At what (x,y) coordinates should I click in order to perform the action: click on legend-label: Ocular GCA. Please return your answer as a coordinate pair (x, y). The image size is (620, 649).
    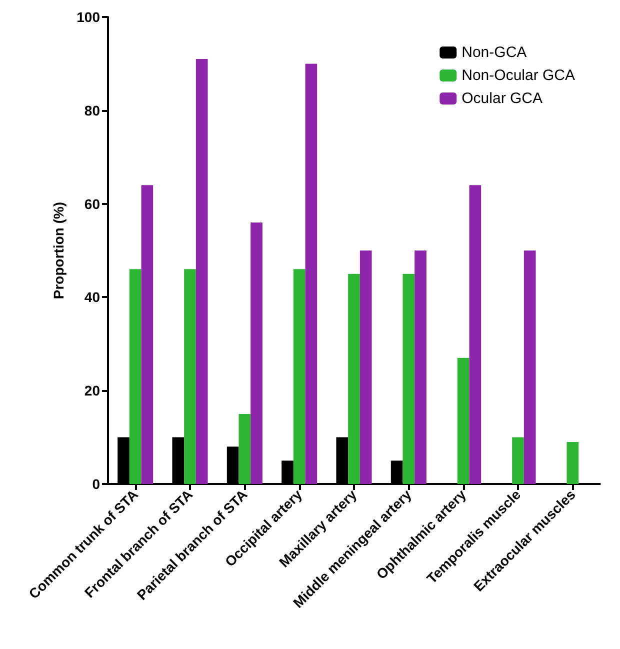
    Looking at the image, I should click on (502, 98).